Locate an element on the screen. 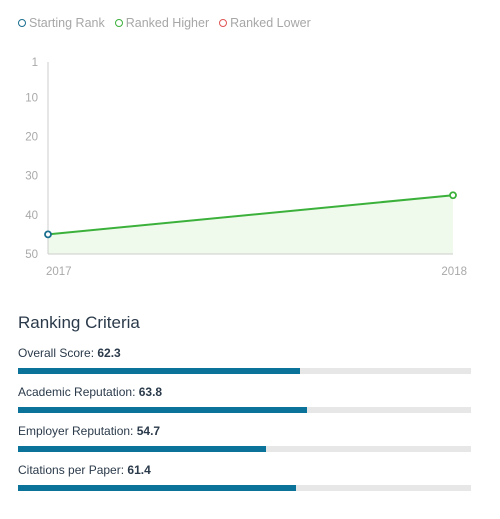  criterion-value: 61.4 is located at coordinates (139, 470).